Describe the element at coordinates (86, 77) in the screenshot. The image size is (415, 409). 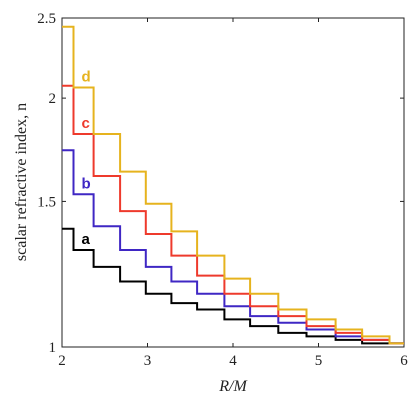
I see `series-d-label: d` at that location.